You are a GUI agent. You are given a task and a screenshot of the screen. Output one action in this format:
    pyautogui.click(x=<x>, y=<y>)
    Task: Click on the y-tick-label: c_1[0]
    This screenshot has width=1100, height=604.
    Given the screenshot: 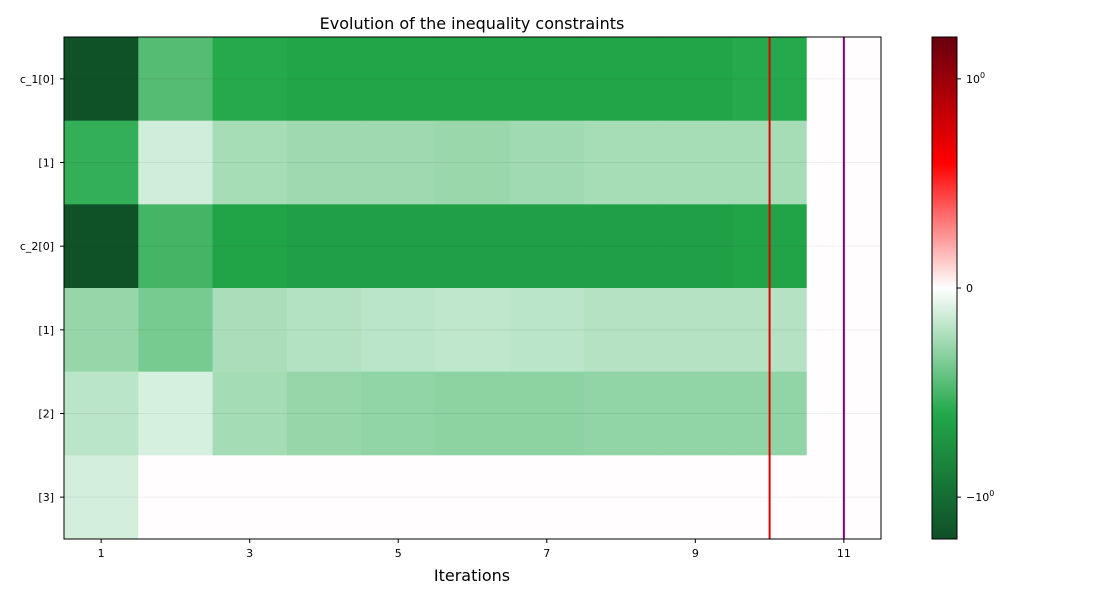 What is the action you would take?
    pyautogui.click(x=37, y=79)
    